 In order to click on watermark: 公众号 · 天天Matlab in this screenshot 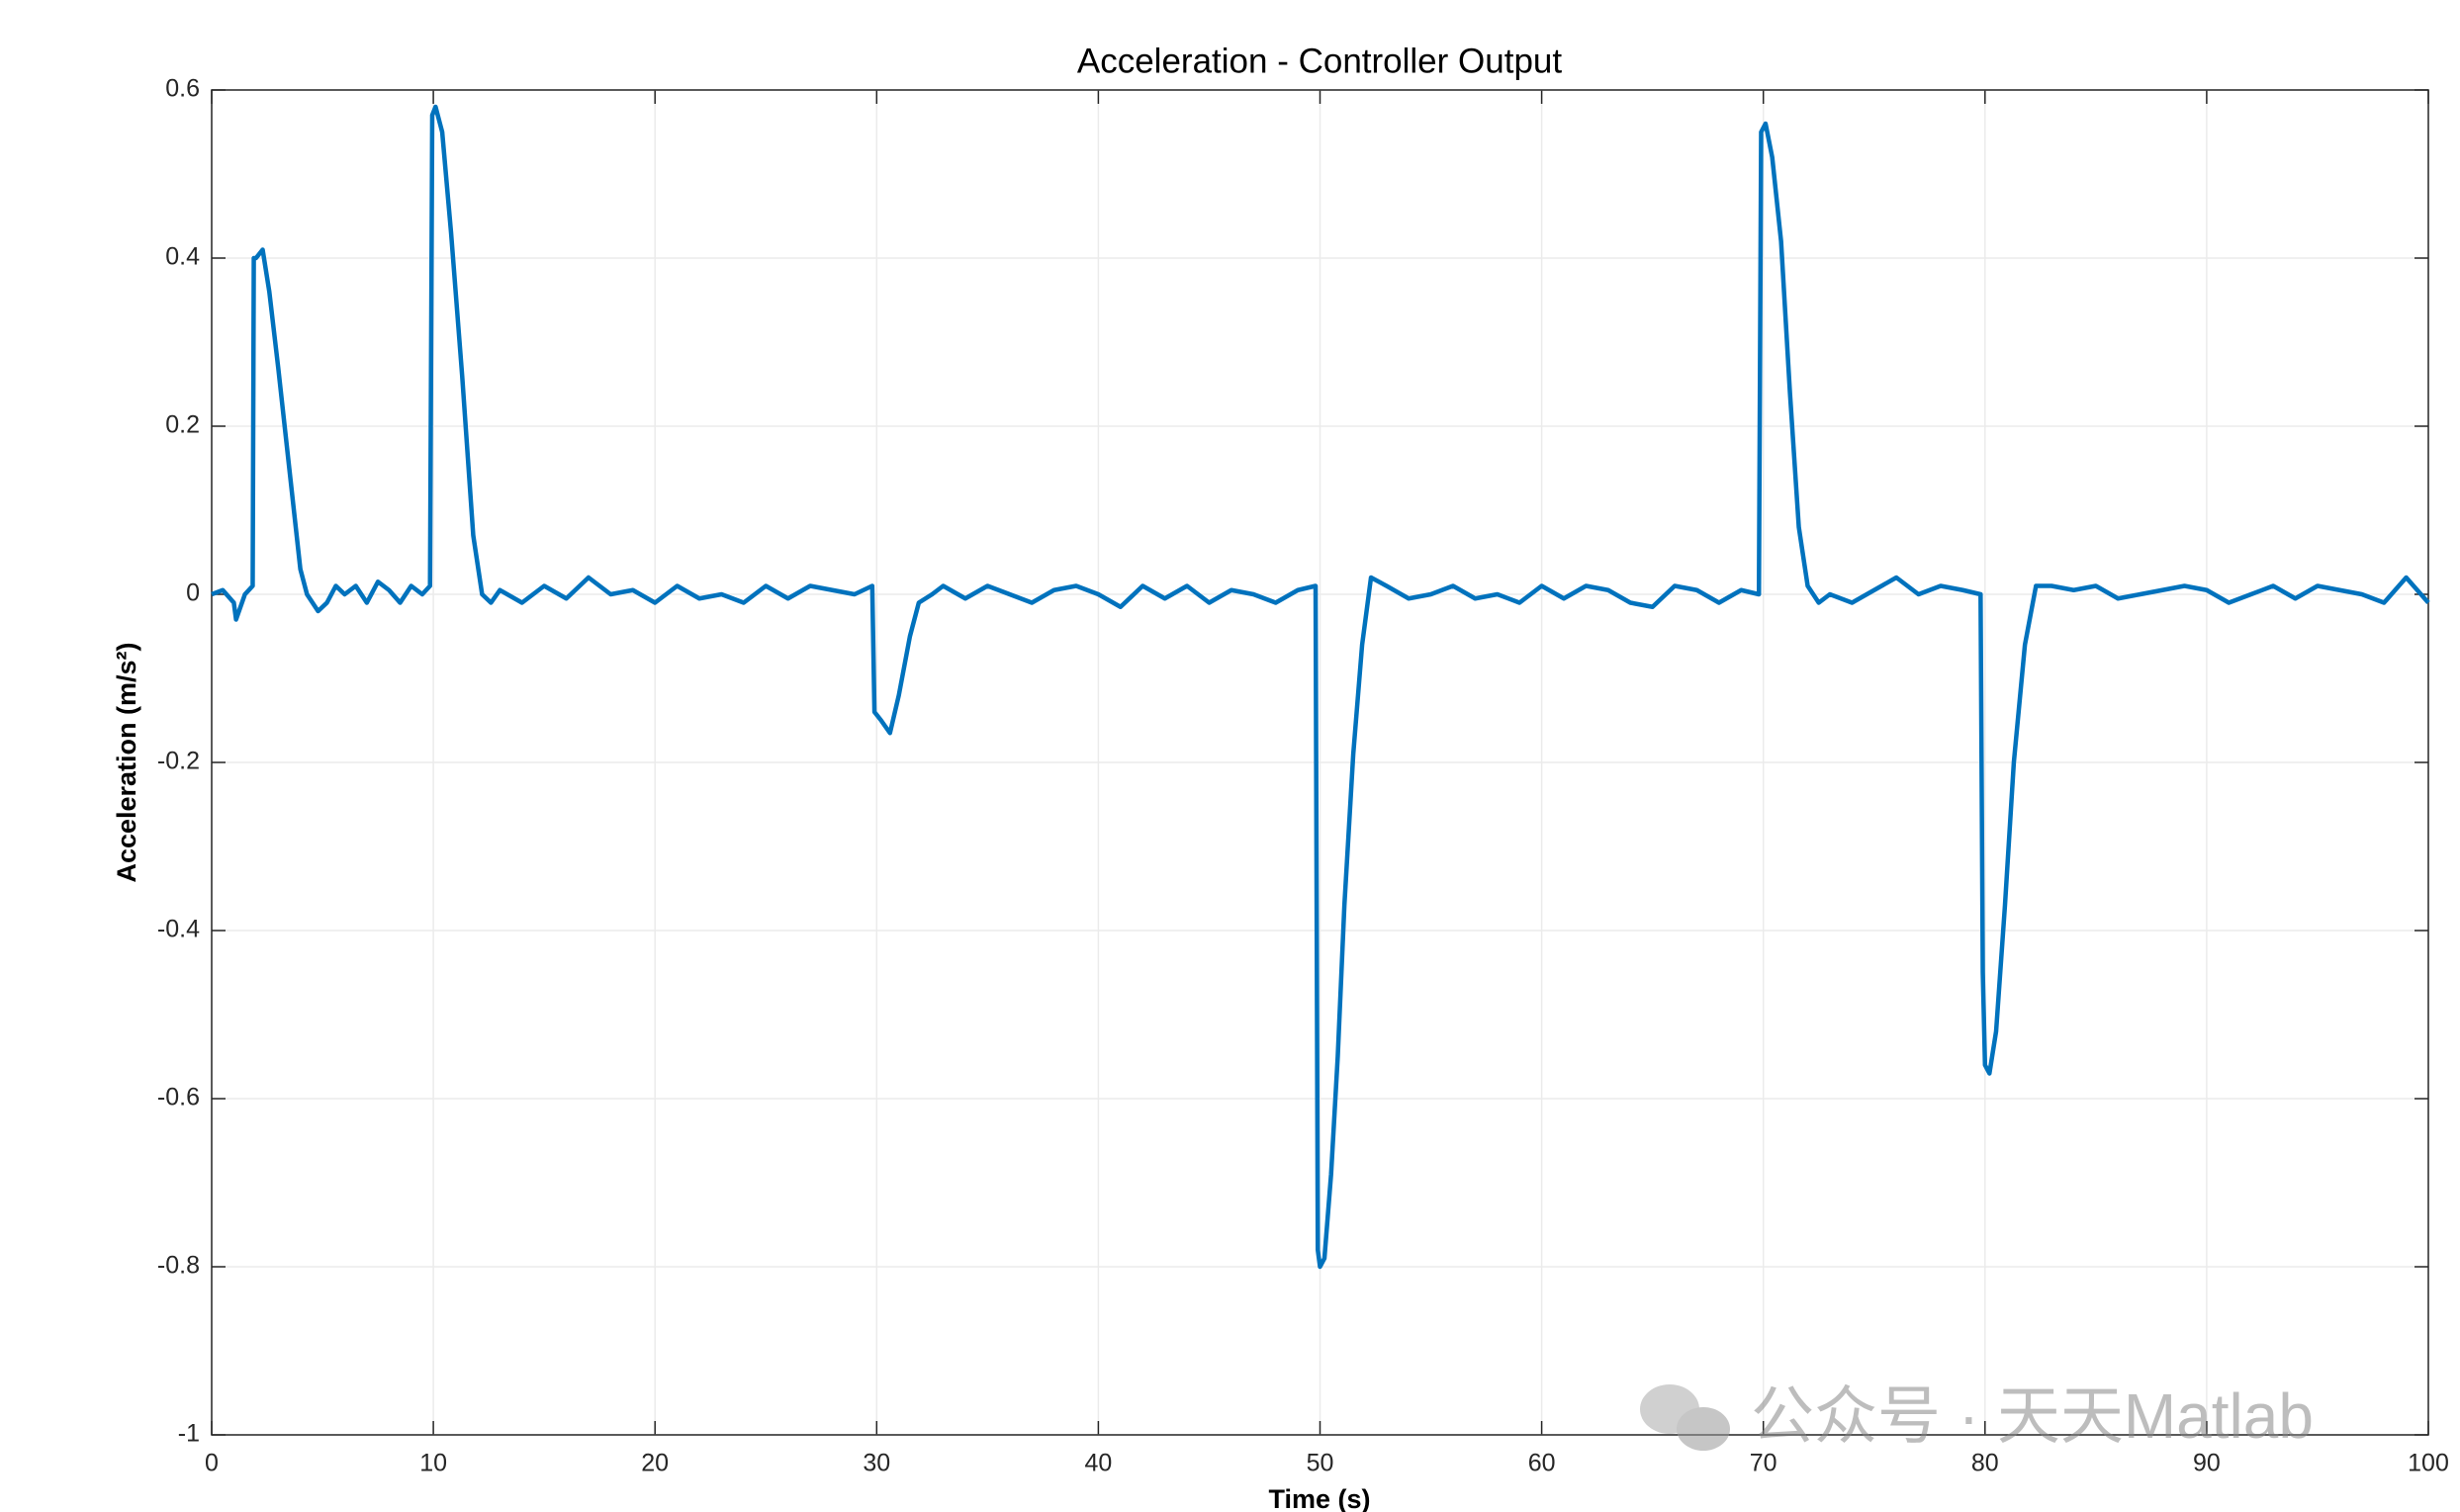, I will do `click(1977, 1416)`.